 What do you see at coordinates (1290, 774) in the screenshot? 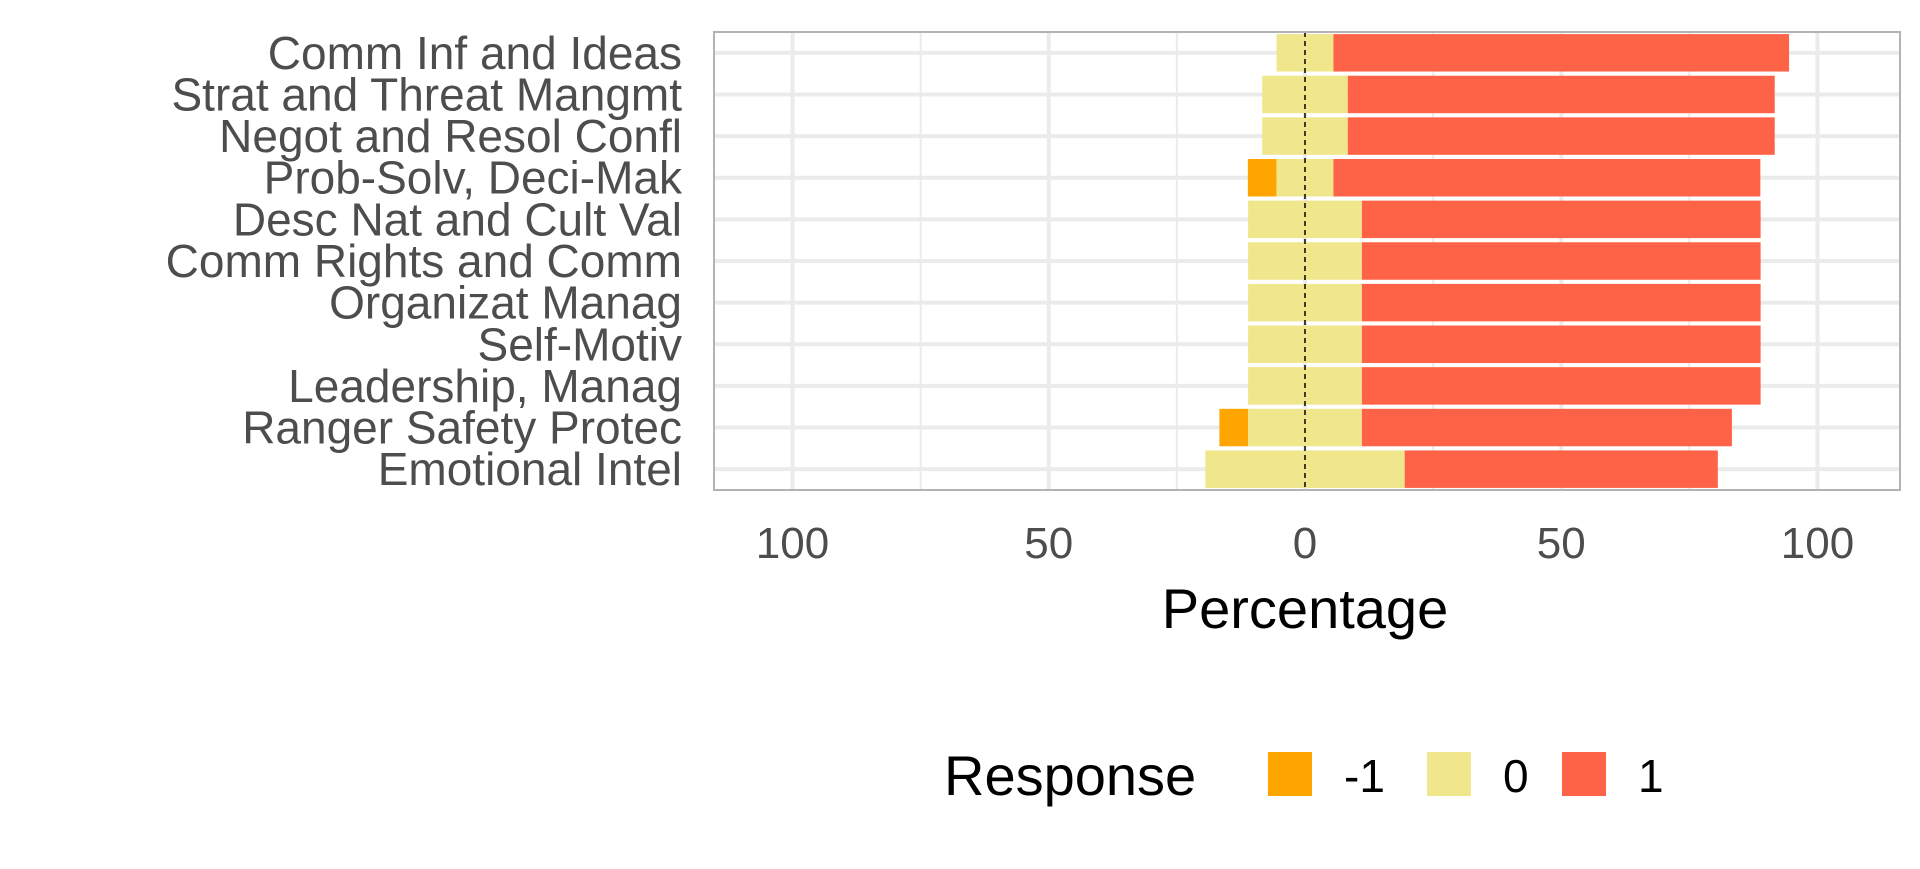
I see `legend-key-neg1` at bounding box center [1290, 774].